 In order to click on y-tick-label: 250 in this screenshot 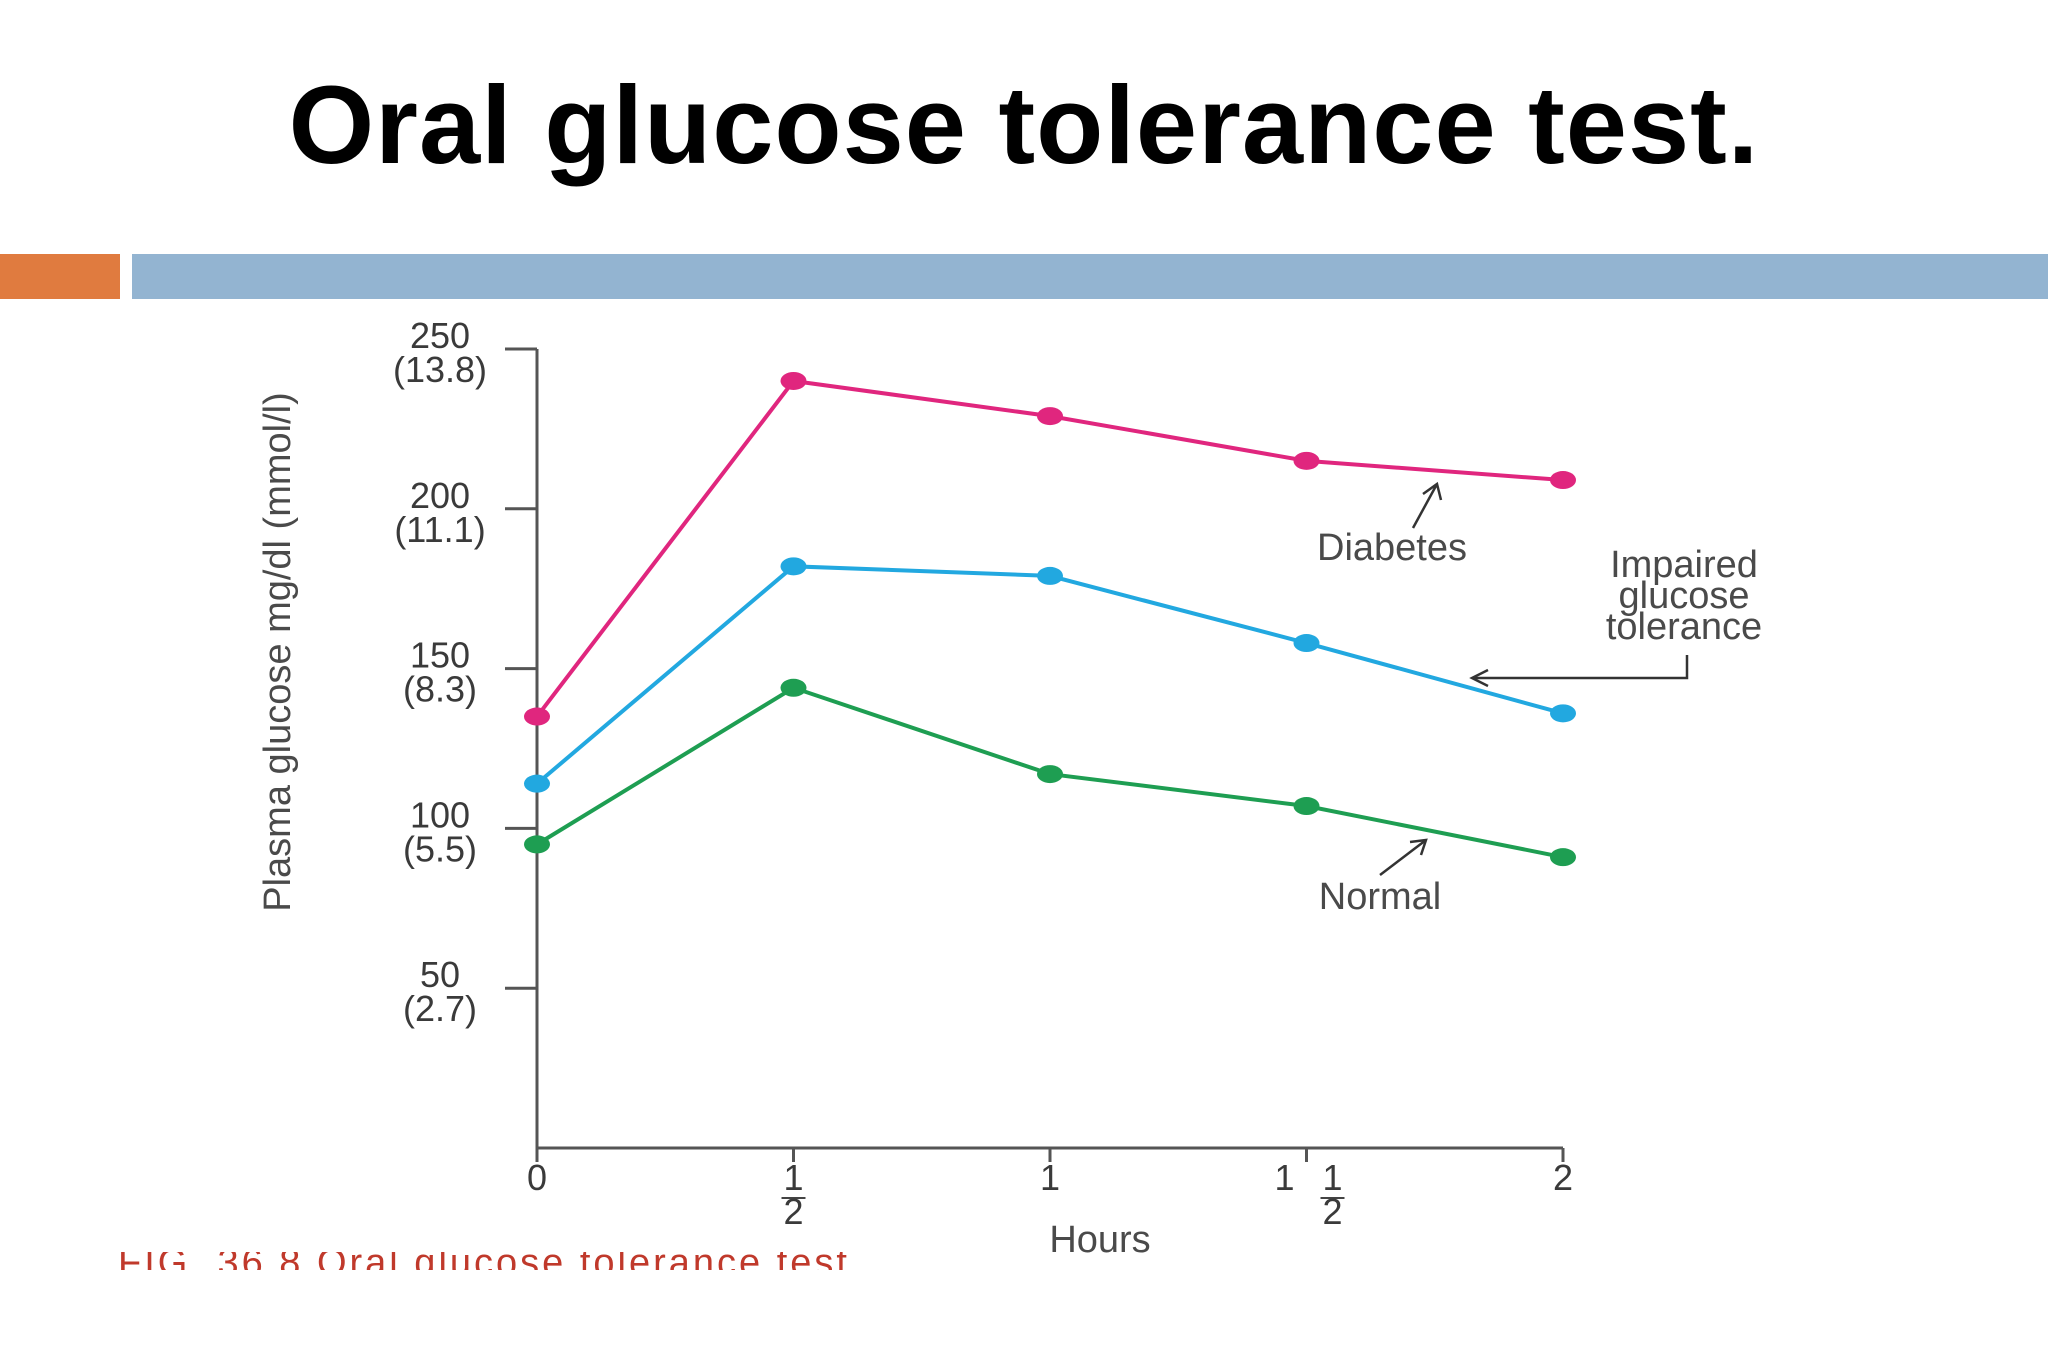, I will do `click(440, 335)`.